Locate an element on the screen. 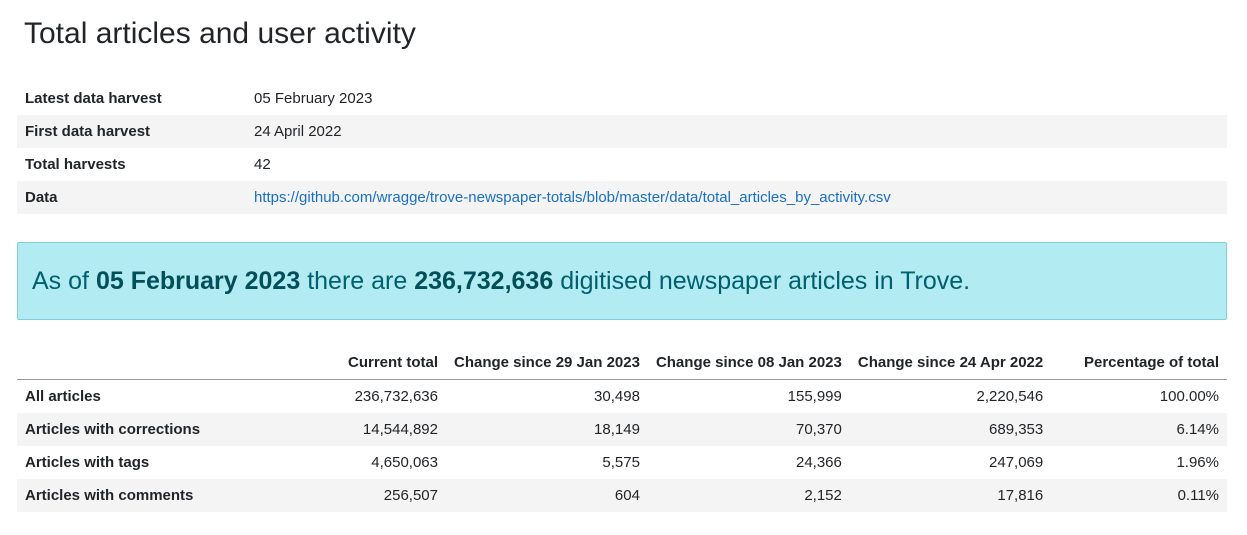 Image resolution: width=1247 pixels, height=535 pixels. table-cell: 100.00% is located at coordinates (1189, 396).